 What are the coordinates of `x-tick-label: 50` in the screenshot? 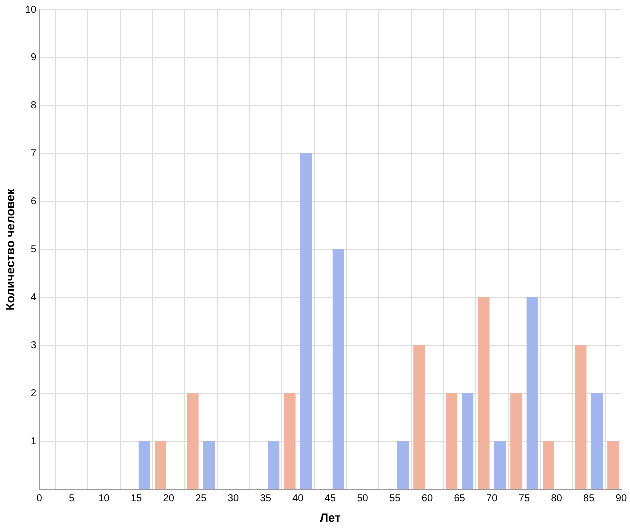 It's located at (363, 498).